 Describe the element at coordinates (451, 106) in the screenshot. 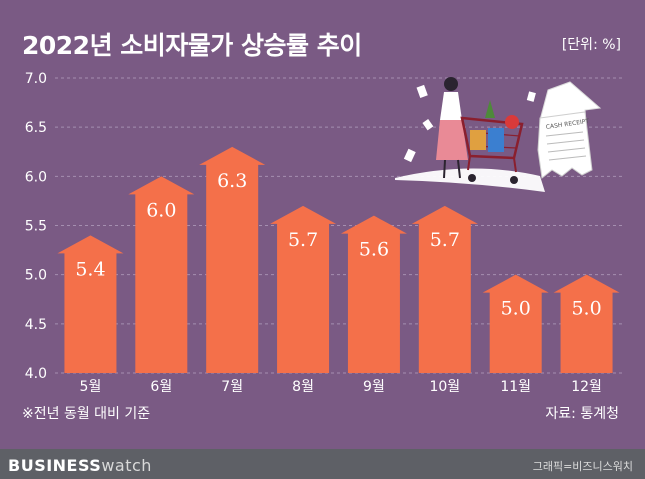

I see `shopper-body-icon` at that location.